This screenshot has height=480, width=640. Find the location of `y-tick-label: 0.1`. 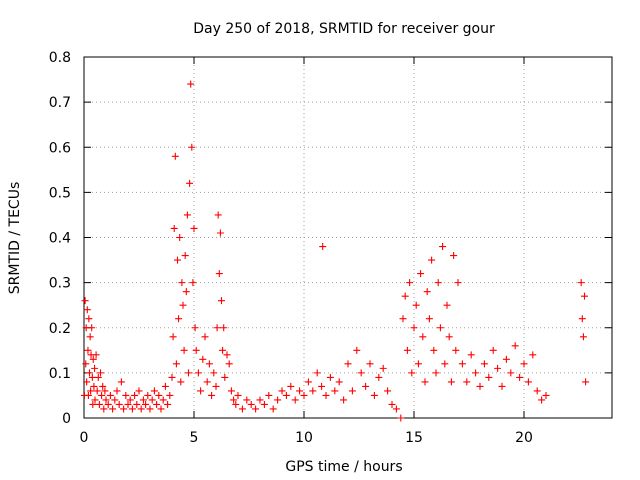

y-tick-label: 0.1 is located at coordinates (60, 374).